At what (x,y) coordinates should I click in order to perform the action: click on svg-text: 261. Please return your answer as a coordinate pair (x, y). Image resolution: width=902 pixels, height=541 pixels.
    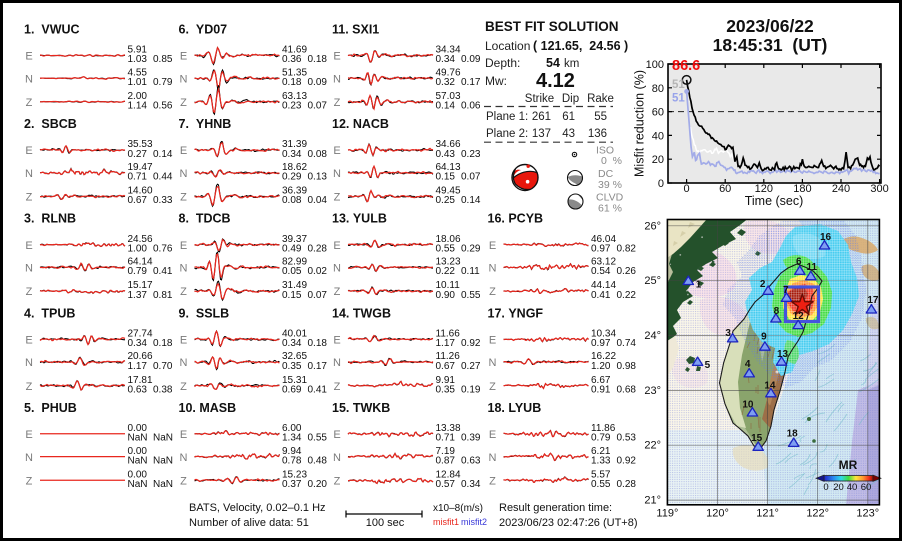
    Looking at the image, I should click on (541, 117).